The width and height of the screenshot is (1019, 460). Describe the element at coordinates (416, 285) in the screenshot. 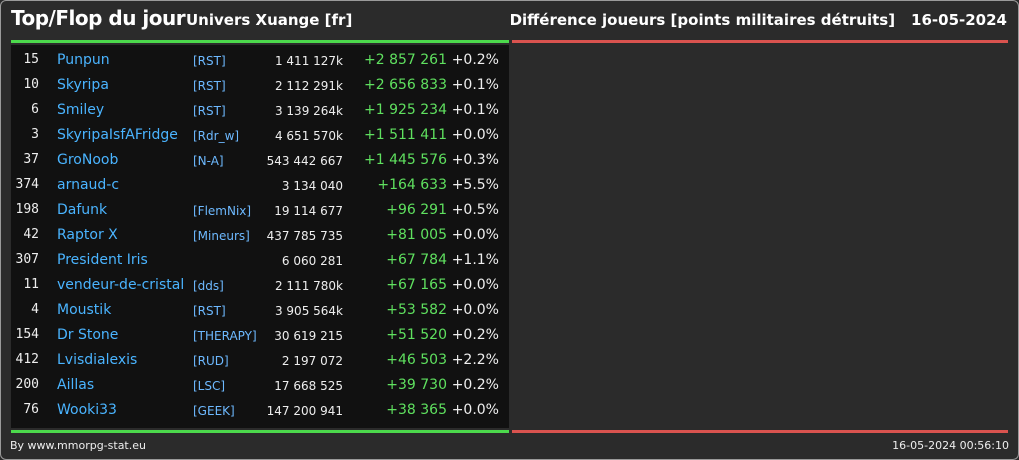

I see `points-difference: +67 165` at that location.